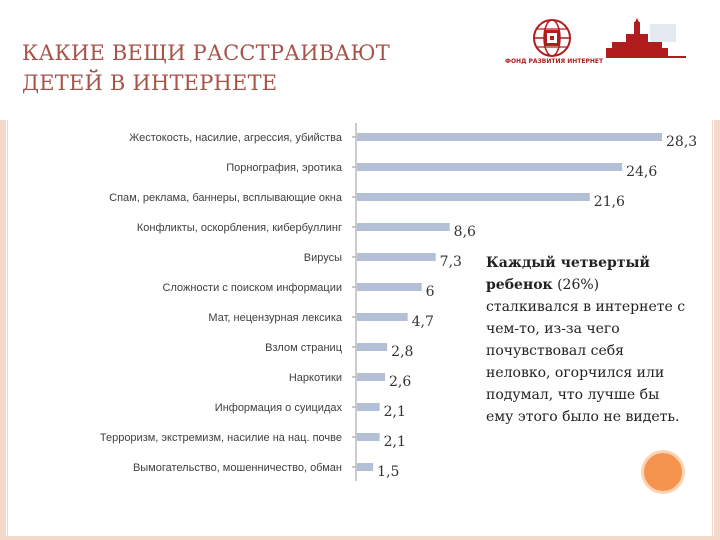 This screenshot has height=540, width=720. I want to click on category-label: Мат, нецензурная лексика, so click(275, 318).